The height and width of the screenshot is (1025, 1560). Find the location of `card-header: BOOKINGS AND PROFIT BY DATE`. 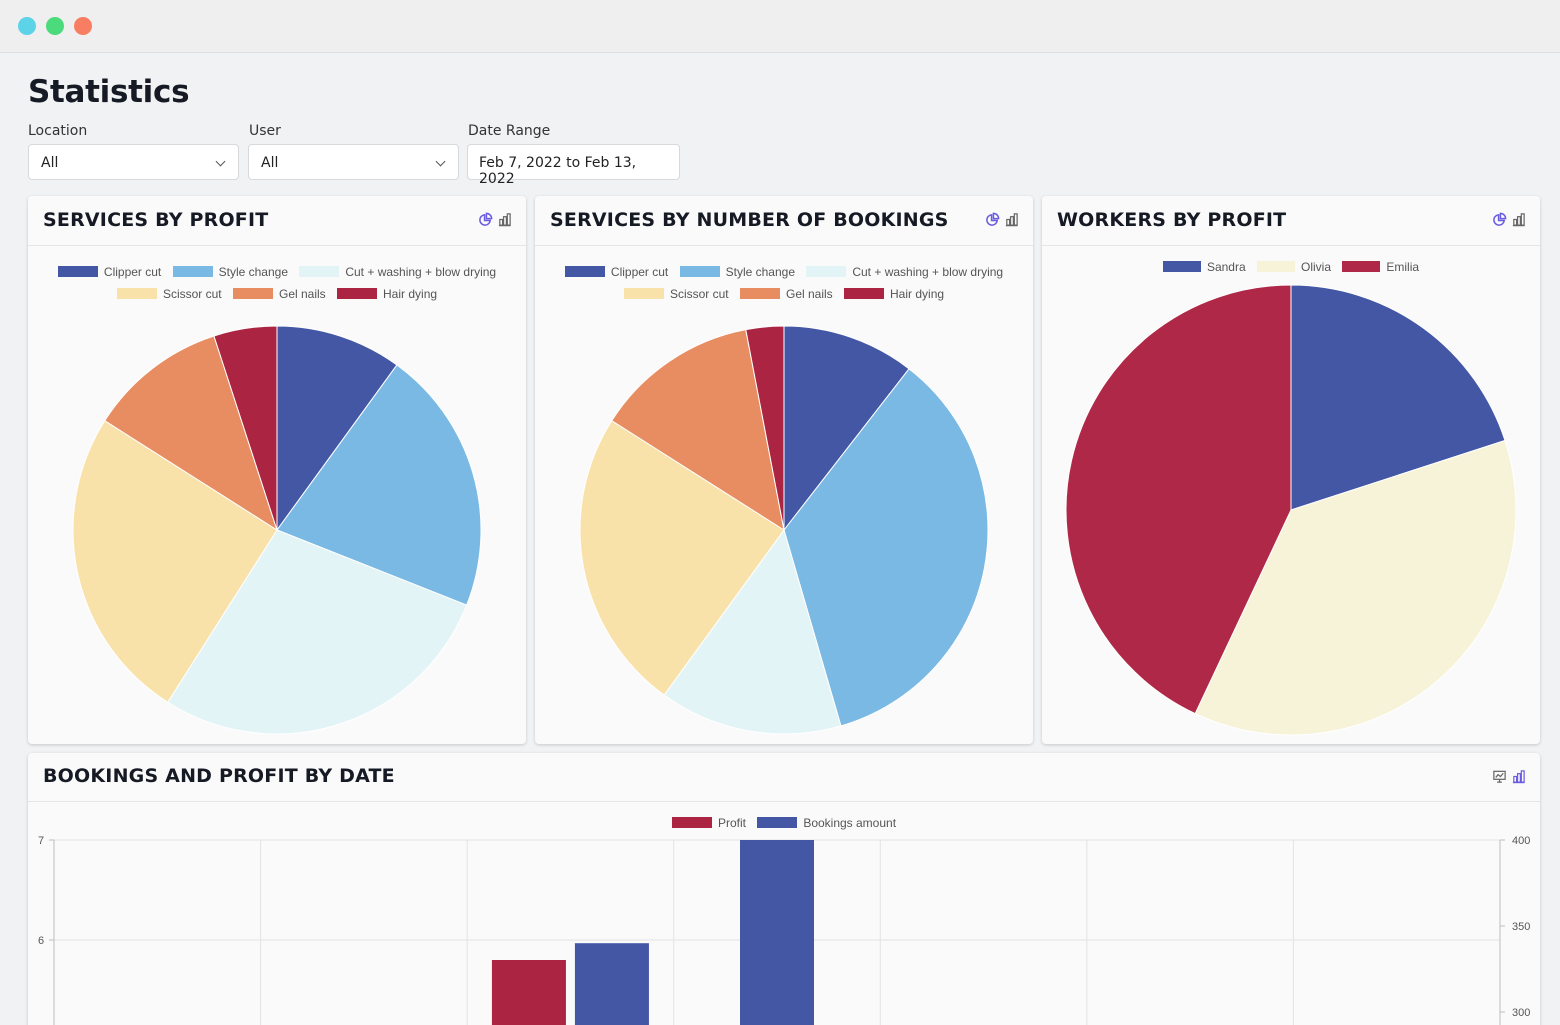

card-header: BOOKINGS AND PROFIT BY DATE is located at coordinates (784, 777).